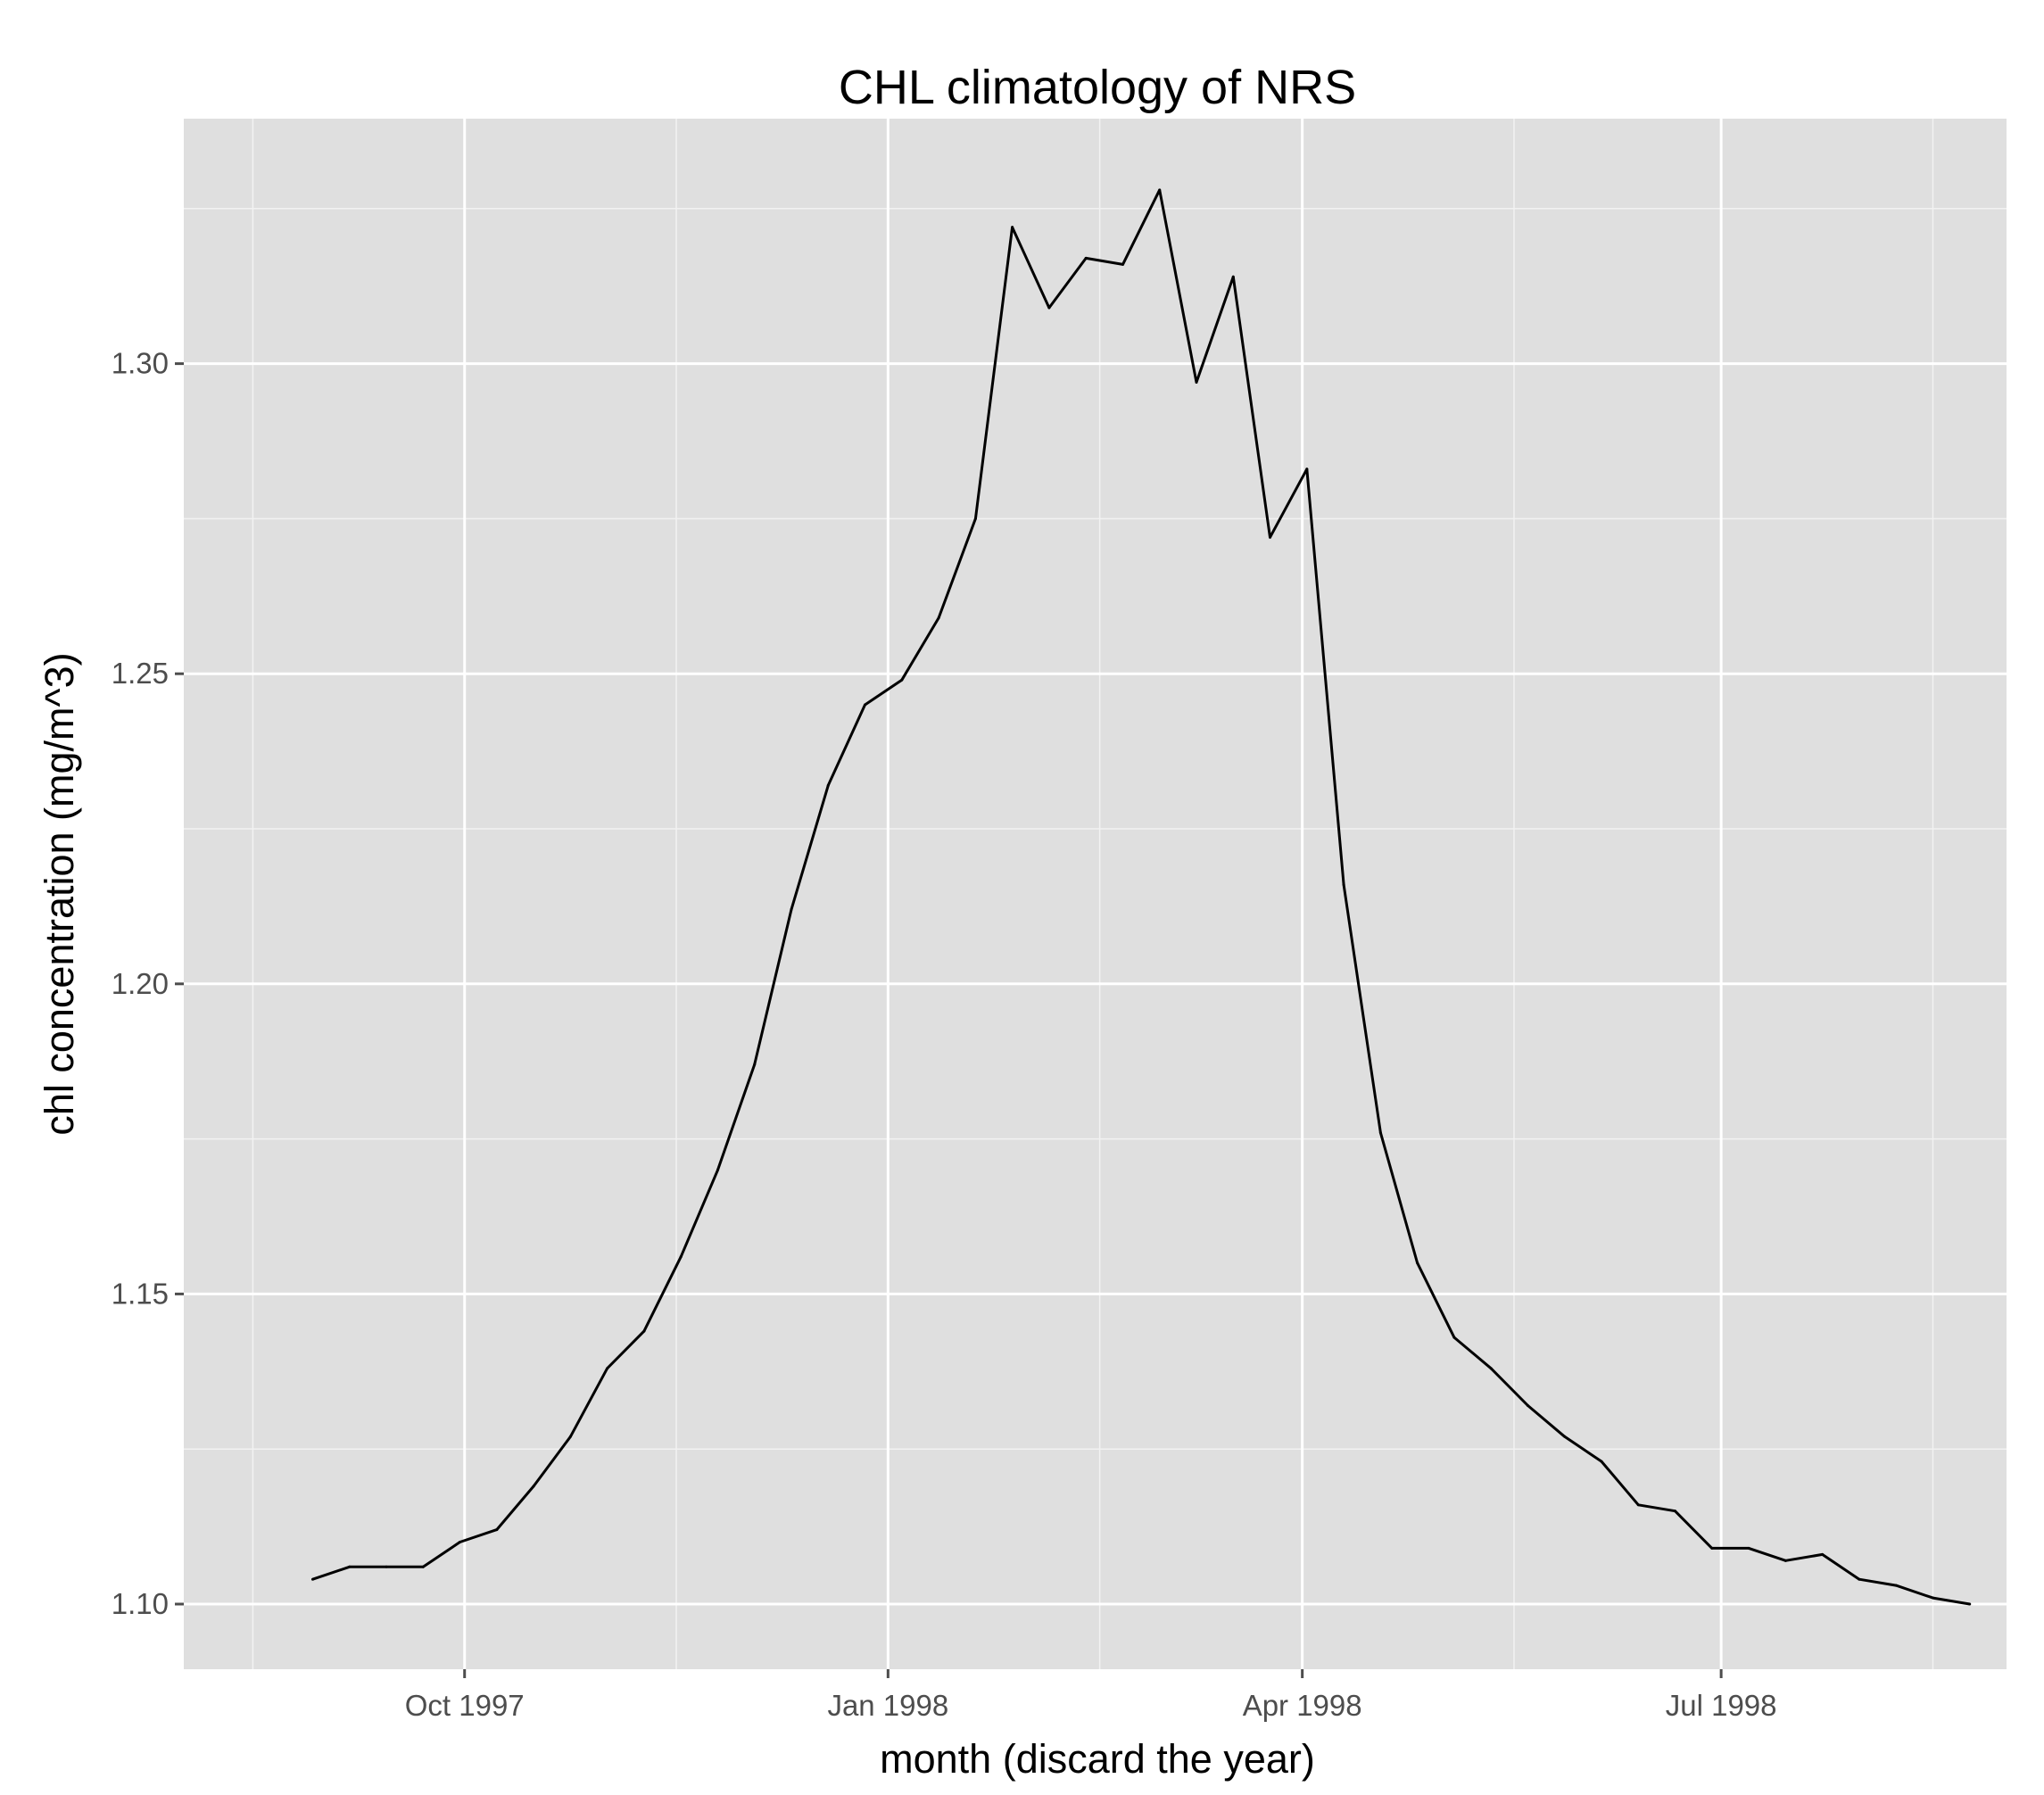  Describe the element at coordinates (887, 1705) in the screenshot. I see `x-tick-label: Jan 1998` at that location.